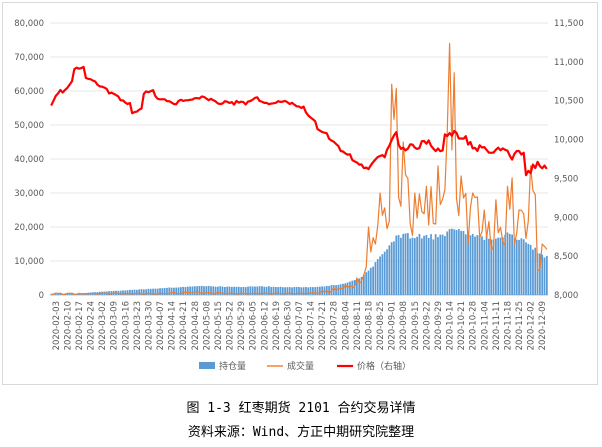  I want to click on x-axis-tick-label: 2020-09-22, so click(427, 325).